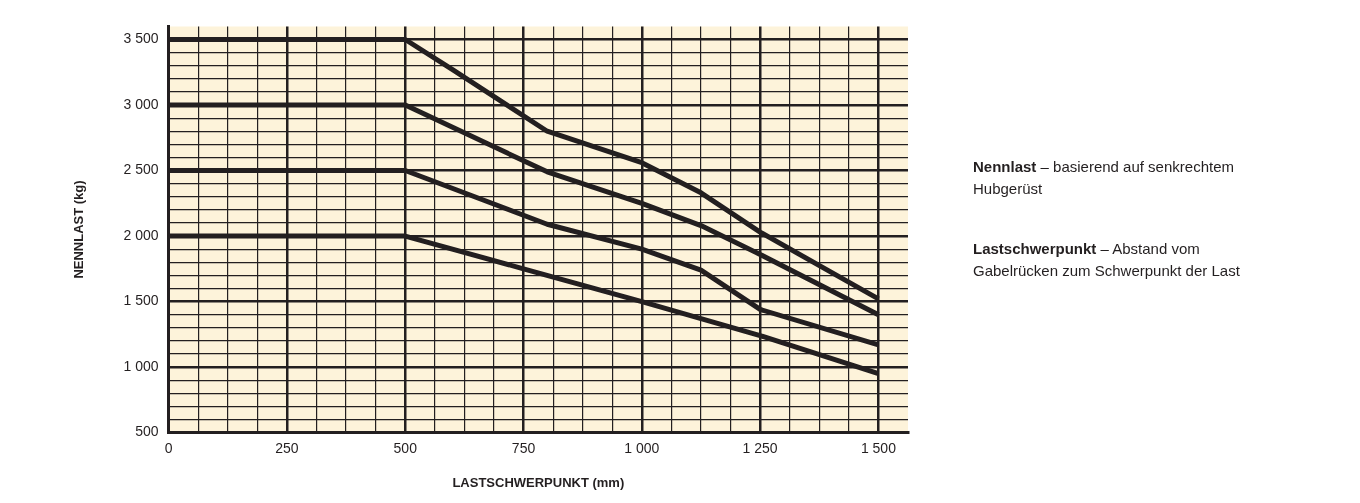  Describe the element at coordinates (141, 365) in the screenshot. I see `y-tick-label: 1 000` at that location.